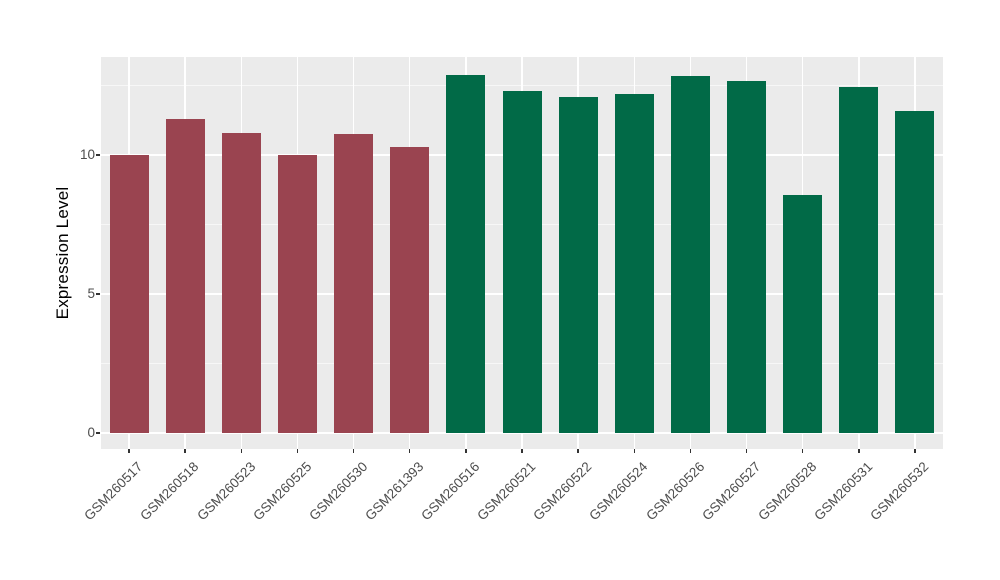 The height and width of the screenshot is (580, 1000). What do you see at coordinates (843, 491) in the screenshot?
I see `x-tick-label: GSM260531` at bounding box center [843, 491].